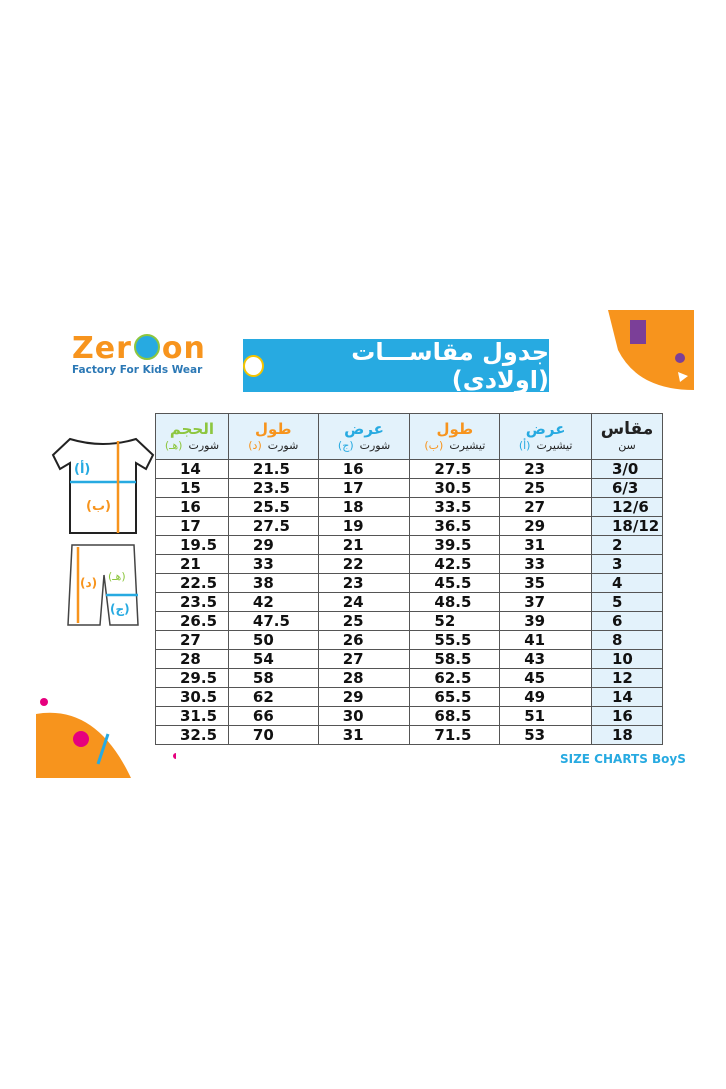 The width and height of the screenshot is (726, 1089). I want to click on column-header: الحجم شورت (هـ), so click(192, 436).